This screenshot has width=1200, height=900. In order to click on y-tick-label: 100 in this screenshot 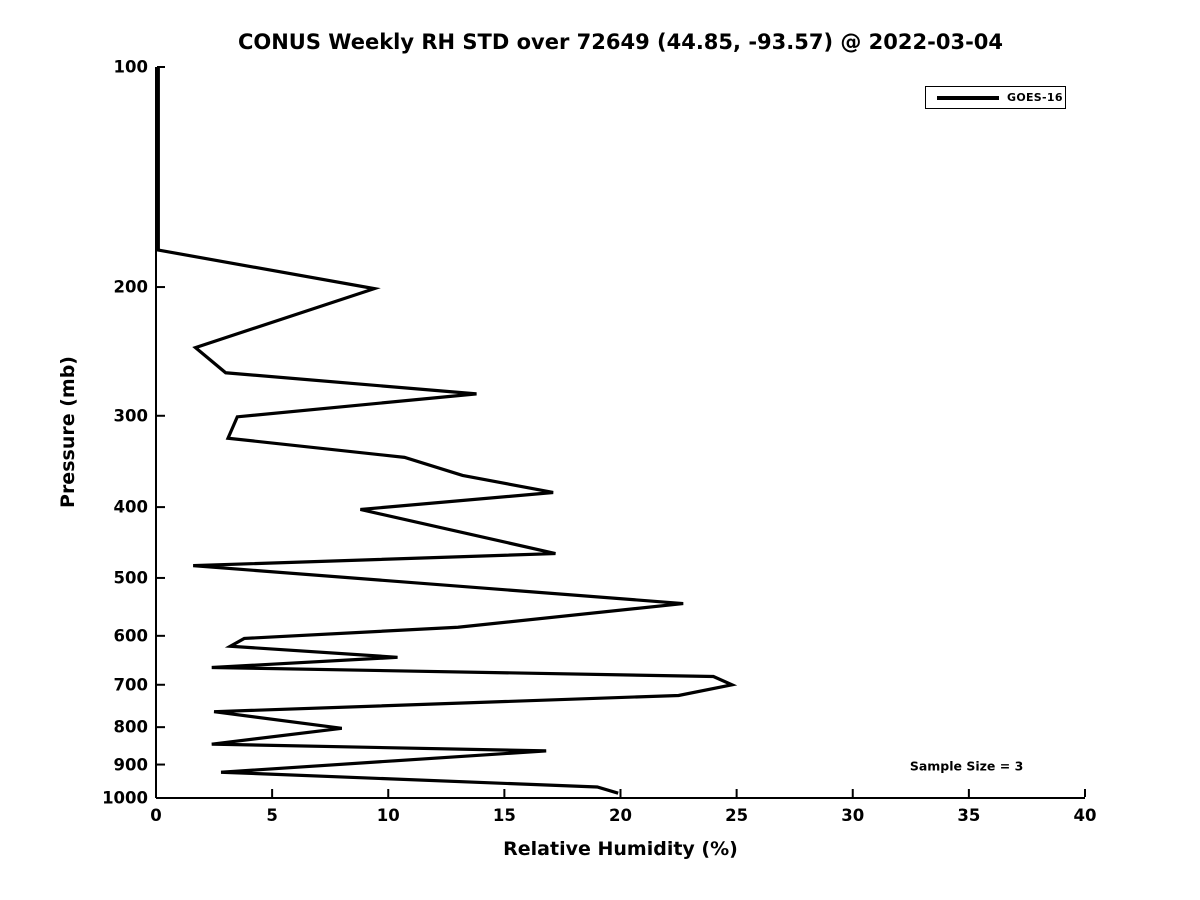, I will do `click(130, 67)`.